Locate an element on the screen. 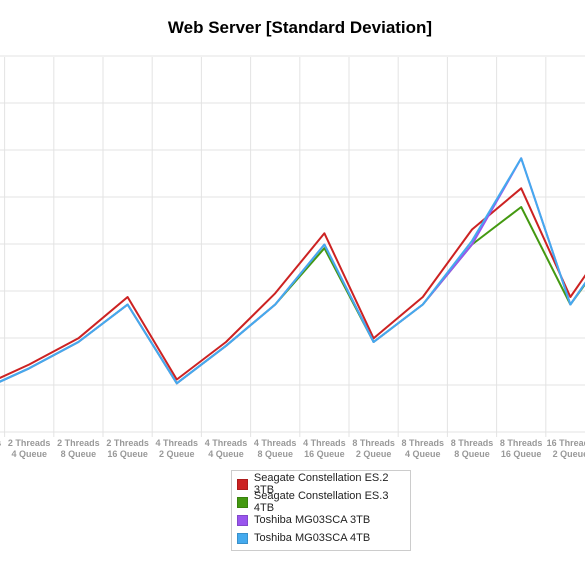 The image size is (585, 570). legend-label: Toshiba MG03SCA 3TB is located at coordinates (312, 520).